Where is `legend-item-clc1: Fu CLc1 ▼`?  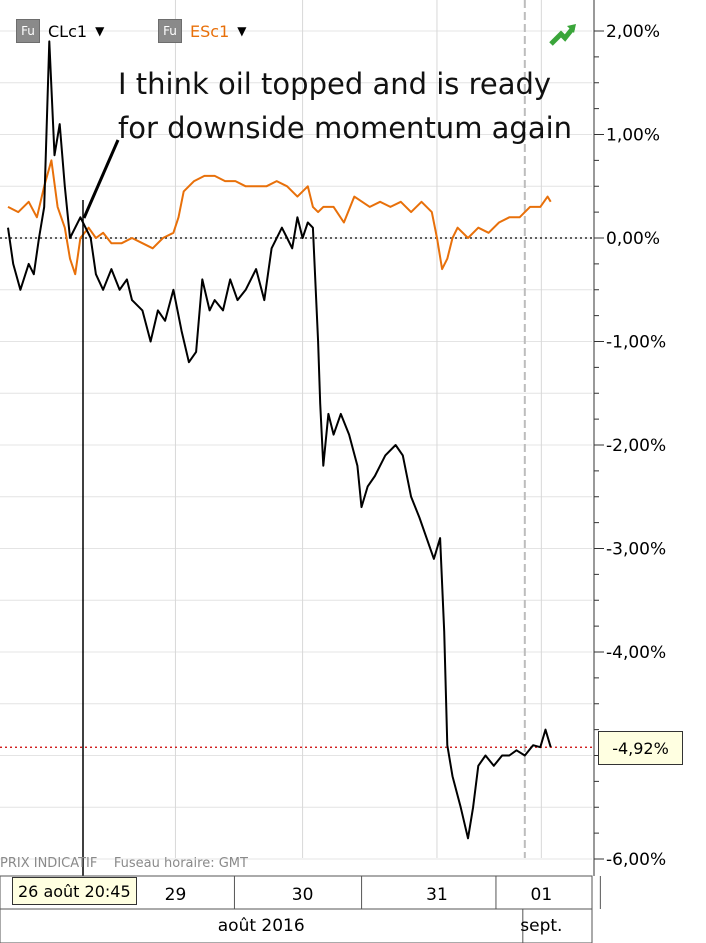 legend-item-clc1: Fu CLc1 ▼ is located at coordinates (60, 31).